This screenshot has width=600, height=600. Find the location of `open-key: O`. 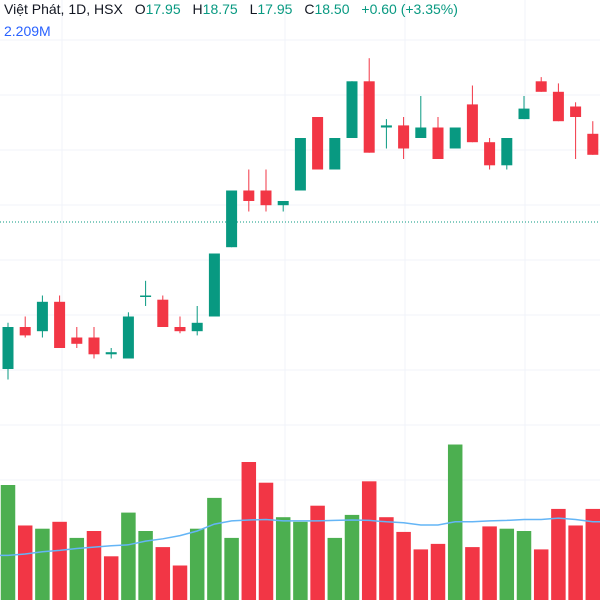

open-key: O is located at coordinates (140, 9).